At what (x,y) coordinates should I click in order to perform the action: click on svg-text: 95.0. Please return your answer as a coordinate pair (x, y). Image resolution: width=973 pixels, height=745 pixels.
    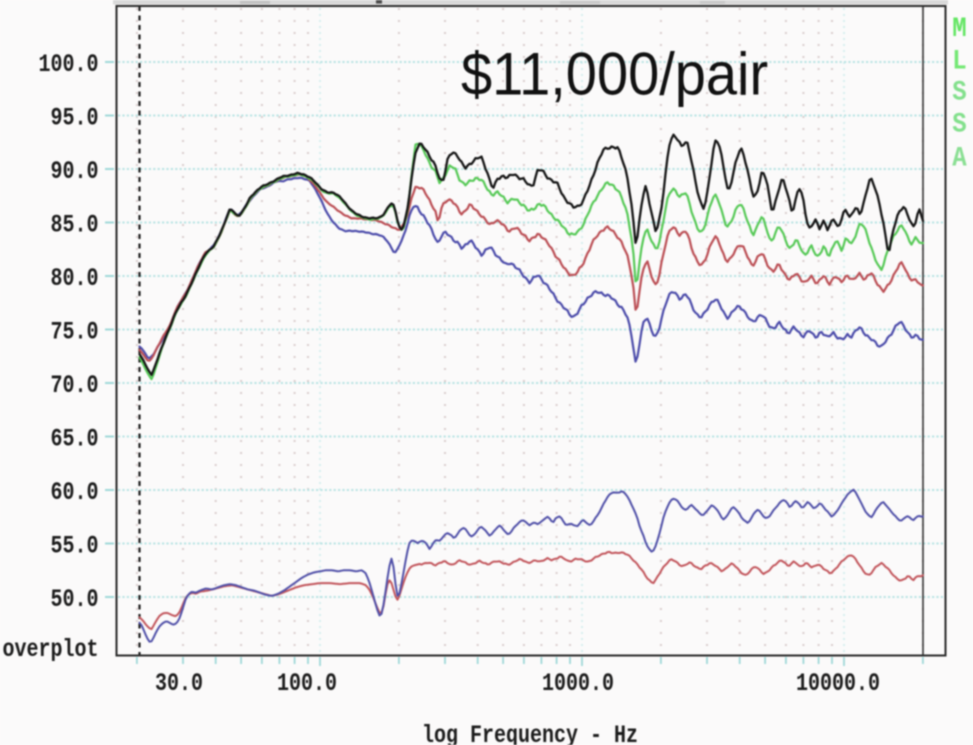
    Looking at the image, I should click on (74, 117).